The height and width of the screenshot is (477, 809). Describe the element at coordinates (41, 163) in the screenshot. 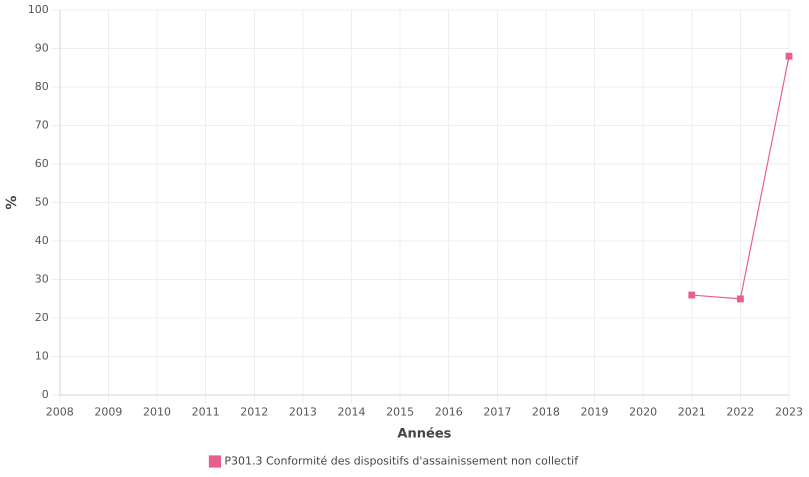

I see `y-tick-label: 60` at that location.